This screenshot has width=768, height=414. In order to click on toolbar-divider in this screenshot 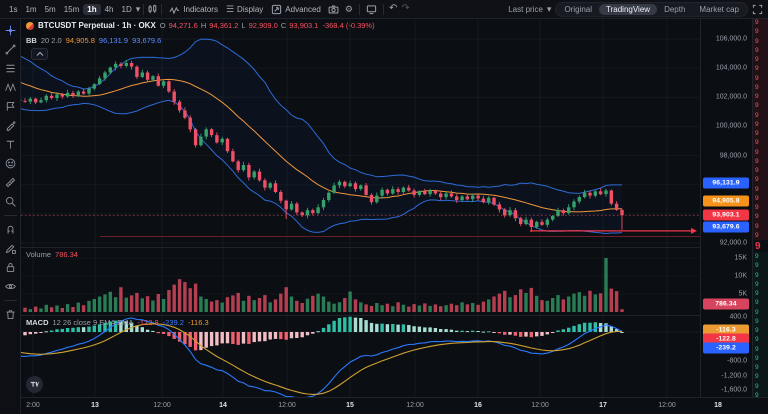, I will do `click(383, 9)`.